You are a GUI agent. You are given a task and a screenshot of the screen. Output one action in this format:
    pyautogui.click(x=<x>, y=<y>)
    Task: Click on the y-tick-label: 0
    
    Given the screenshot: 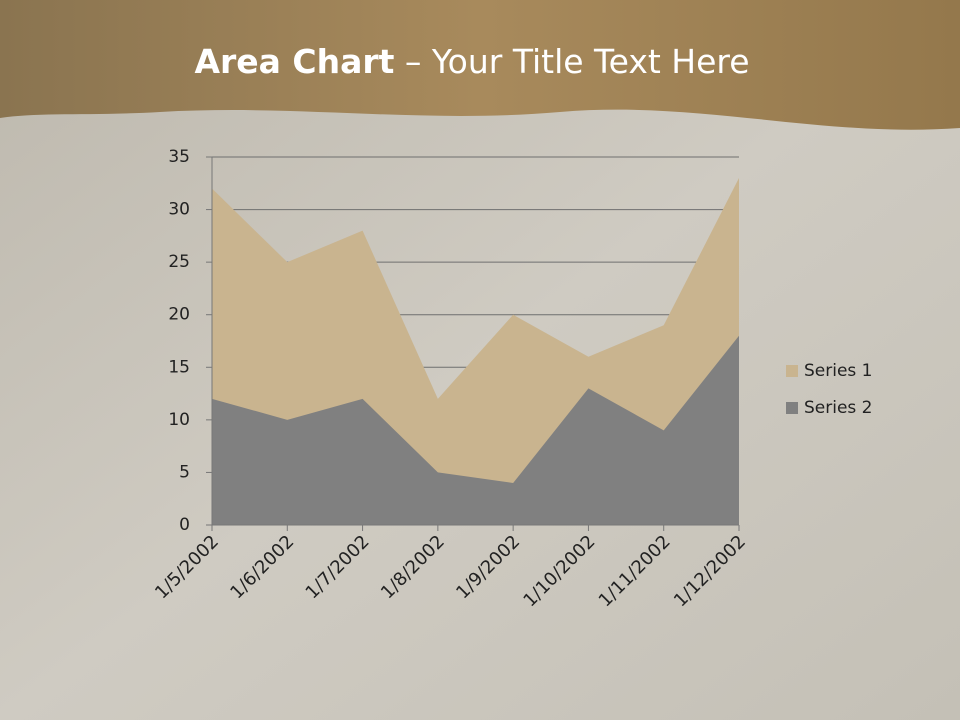 What is the action you would take?
    pyautogui.click(x=184, y=525)
    